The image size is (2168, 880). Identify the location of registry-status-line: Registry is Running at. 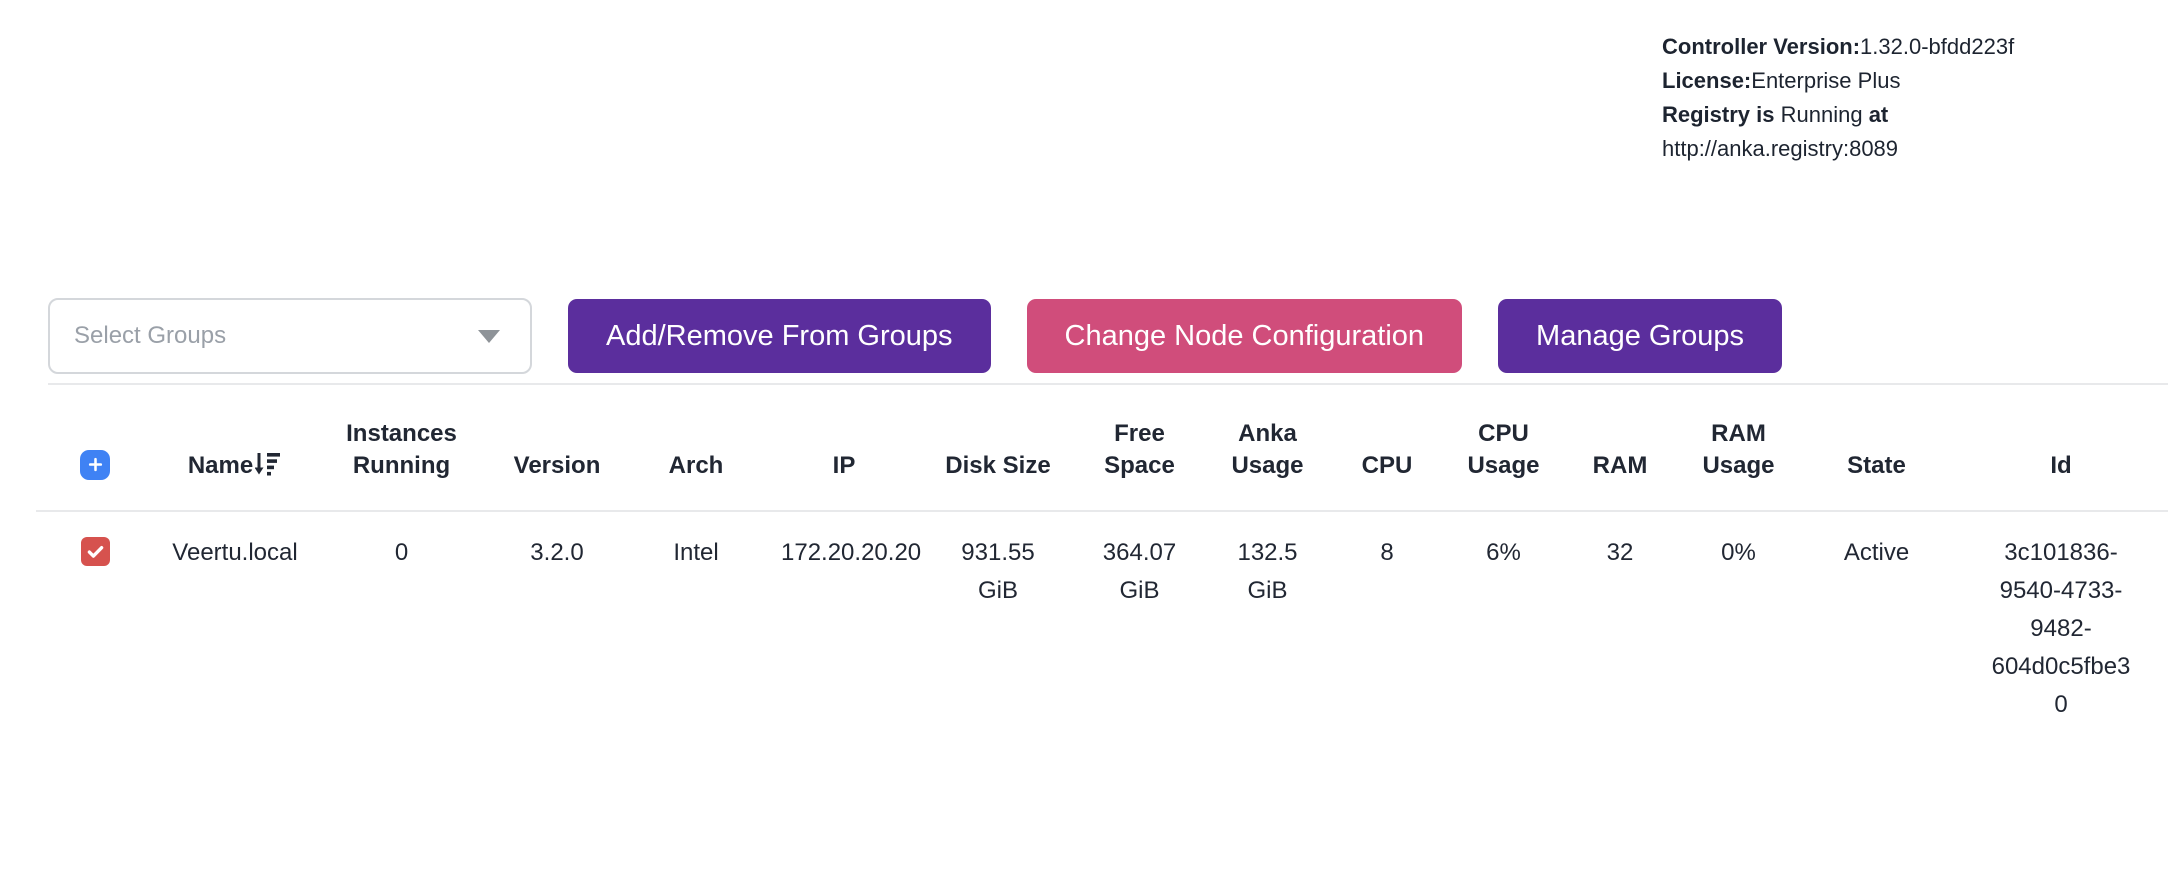
(1838, 115).